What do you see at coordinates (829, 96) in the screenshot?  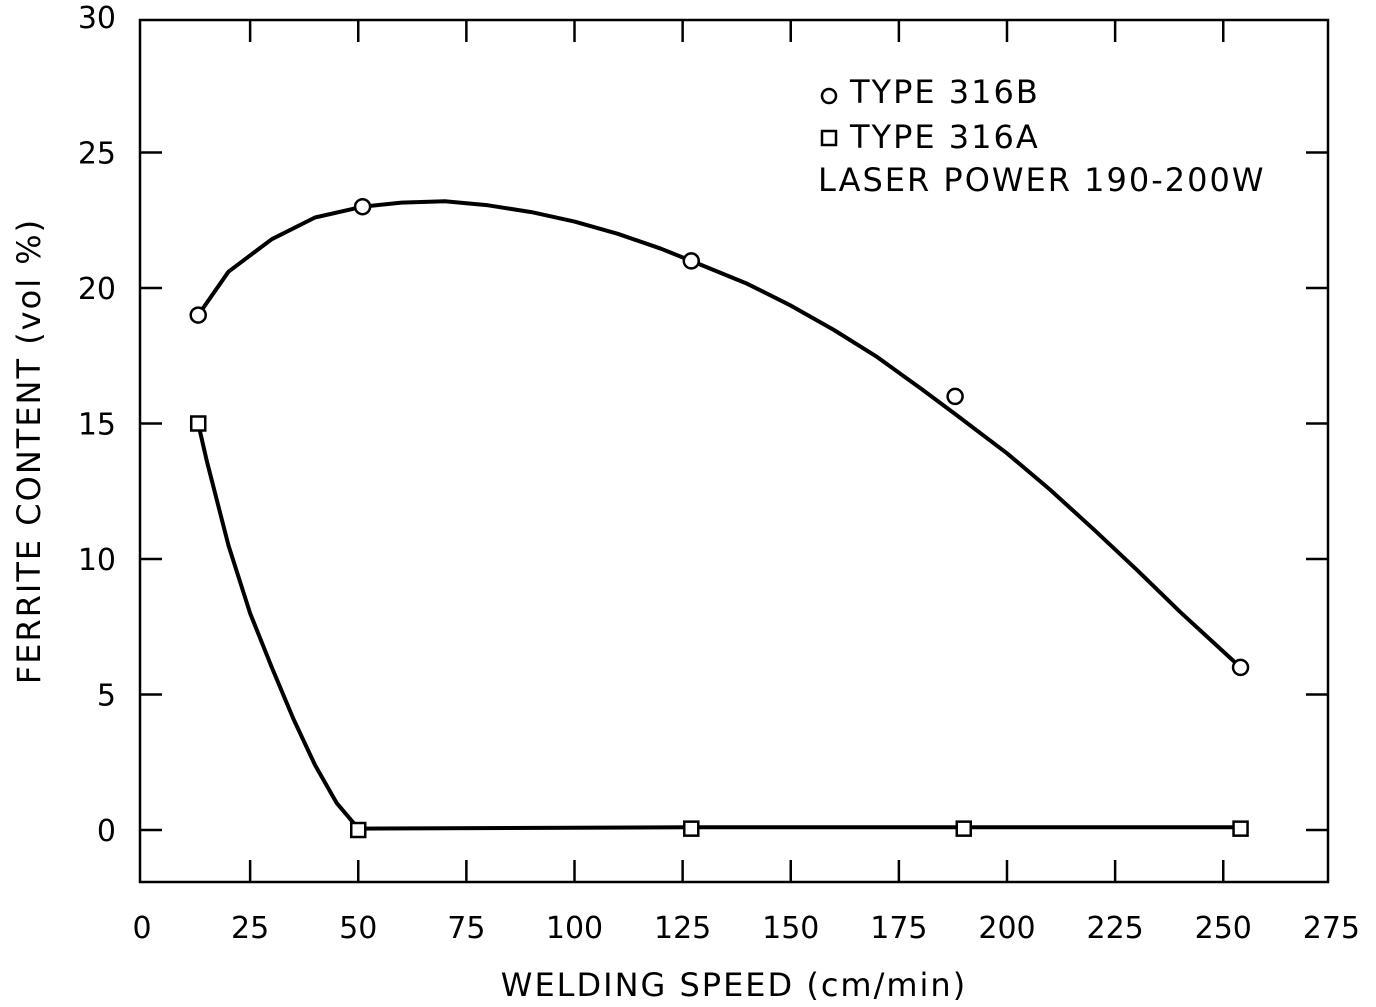 I see `legend-marker-circle` at bounding box center [829, 96].